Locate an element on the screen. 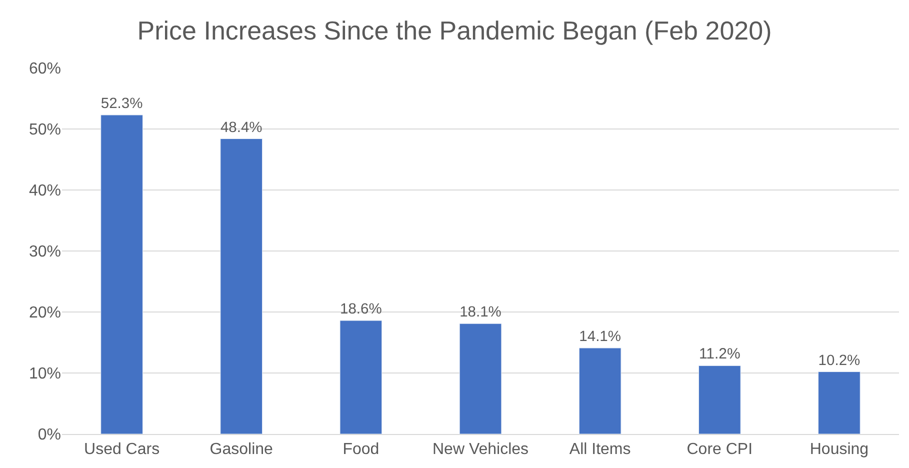 The height and width of the screenshot is (468, 909). data-label: 18.1% is located at coordinates (481, 312).